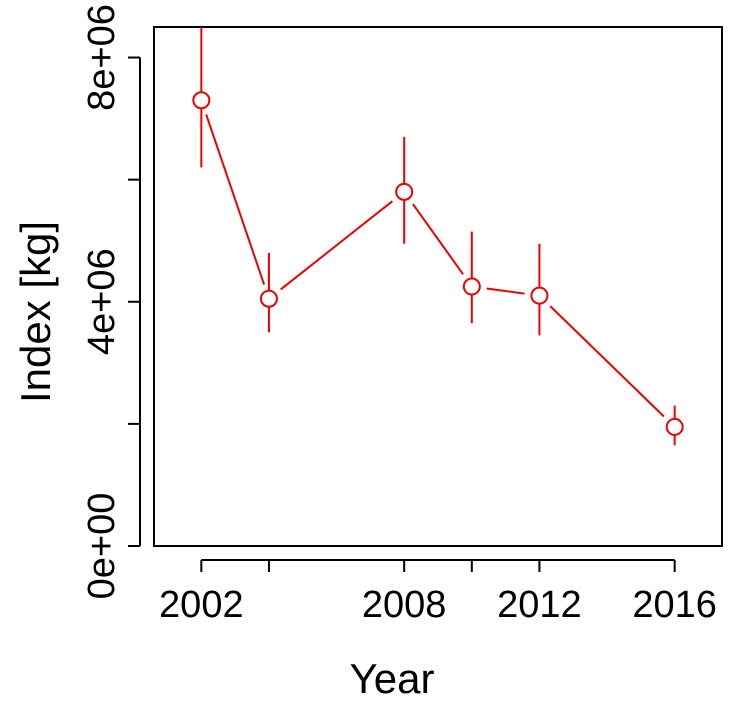  What do you see at coordinates (102, 301) in the screenshot?
I see `y-tick-label: 4e+06` at bounding box center [102, 301].